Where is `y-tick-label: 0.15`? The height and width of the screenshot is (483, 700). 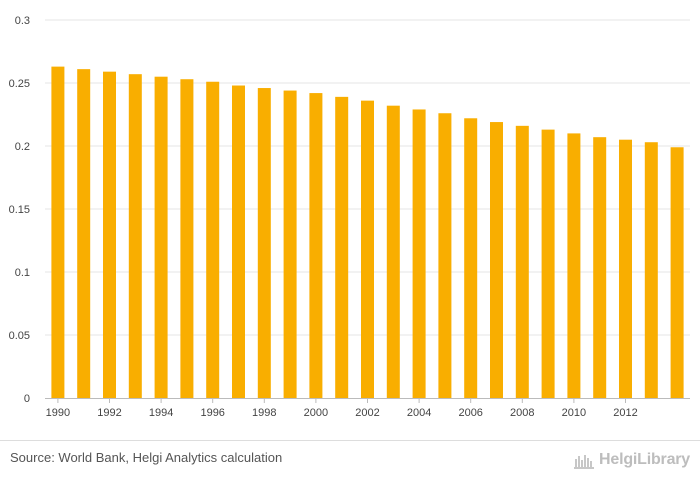 y-tick-label: 0.15 is located at coordinates (19, 210).